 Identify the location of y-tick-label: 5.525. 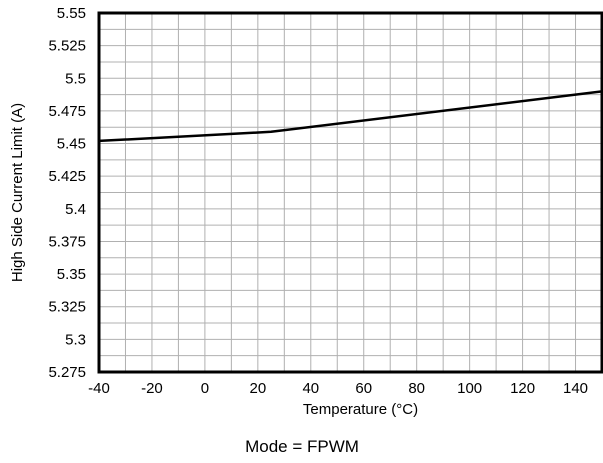
(67, 46).